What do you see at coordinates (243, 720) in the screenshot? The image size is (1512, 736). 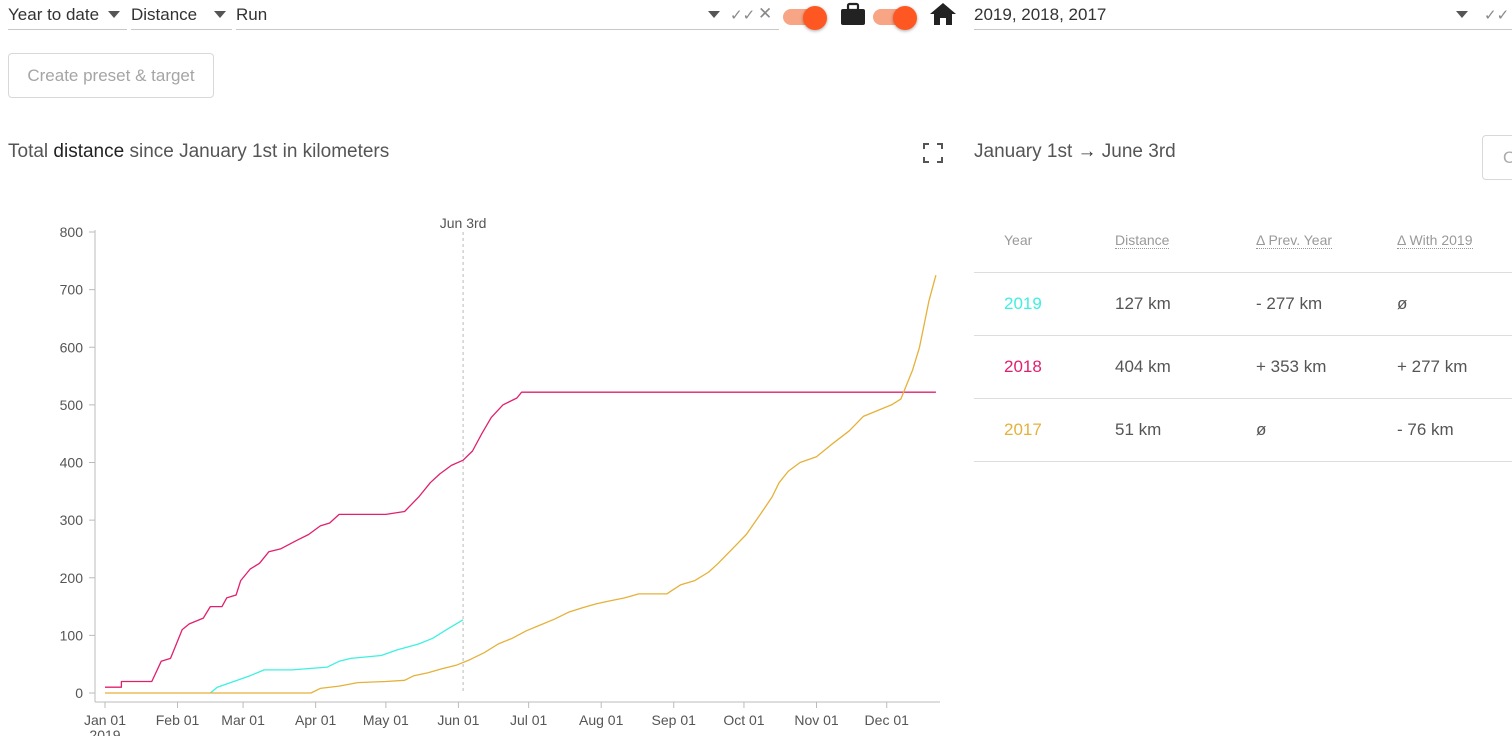 I see `x-tick-label: Mar 01` at bounding box center [243, 720].